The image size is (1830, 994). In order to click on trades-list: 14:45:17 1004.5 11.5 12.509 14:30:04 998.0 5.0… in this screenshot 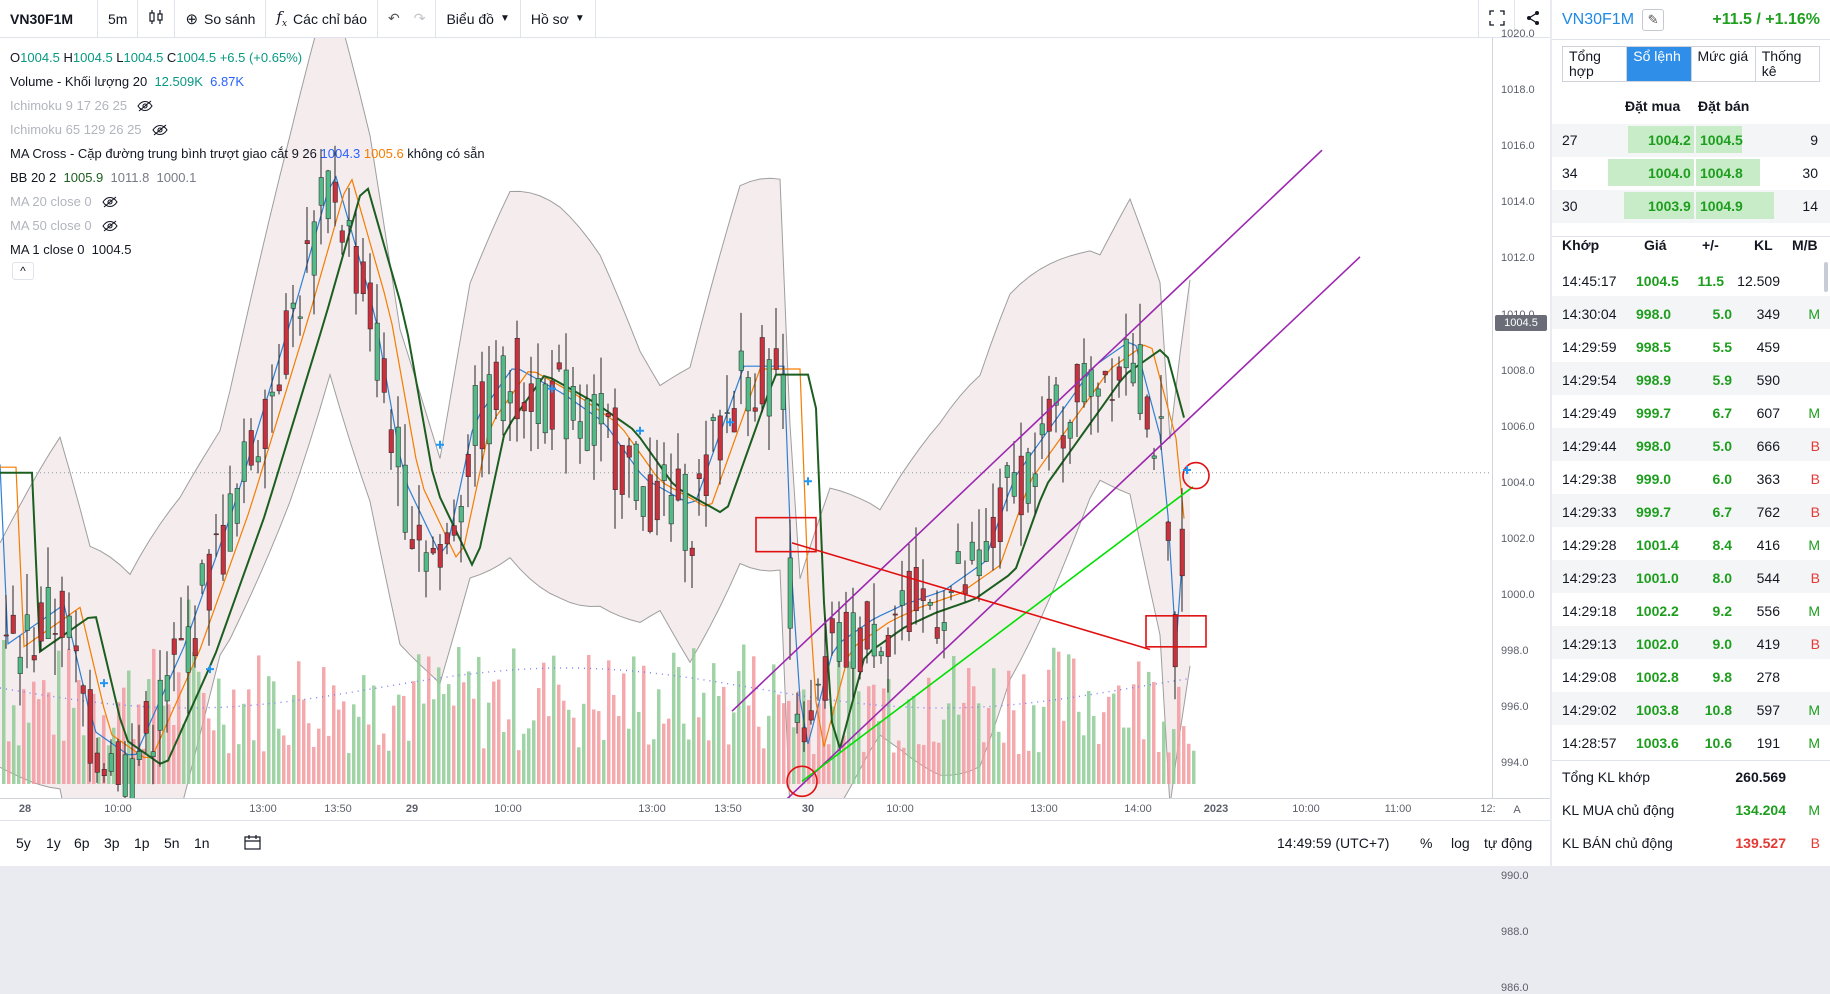, I will do `click(1691, 510)`.